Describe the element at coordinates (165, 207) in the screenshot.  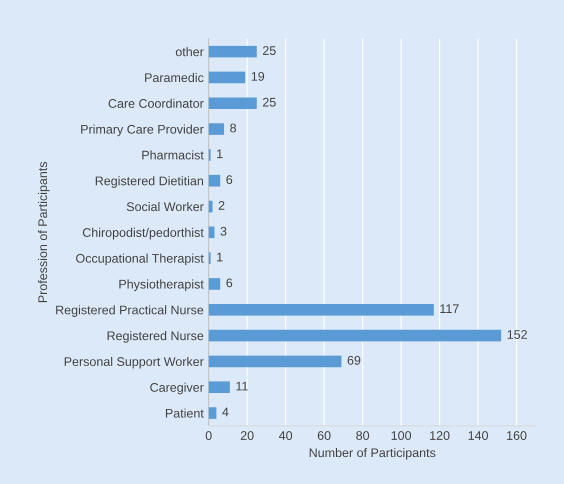
I see `y-tick-label: Social Worker` at that location.